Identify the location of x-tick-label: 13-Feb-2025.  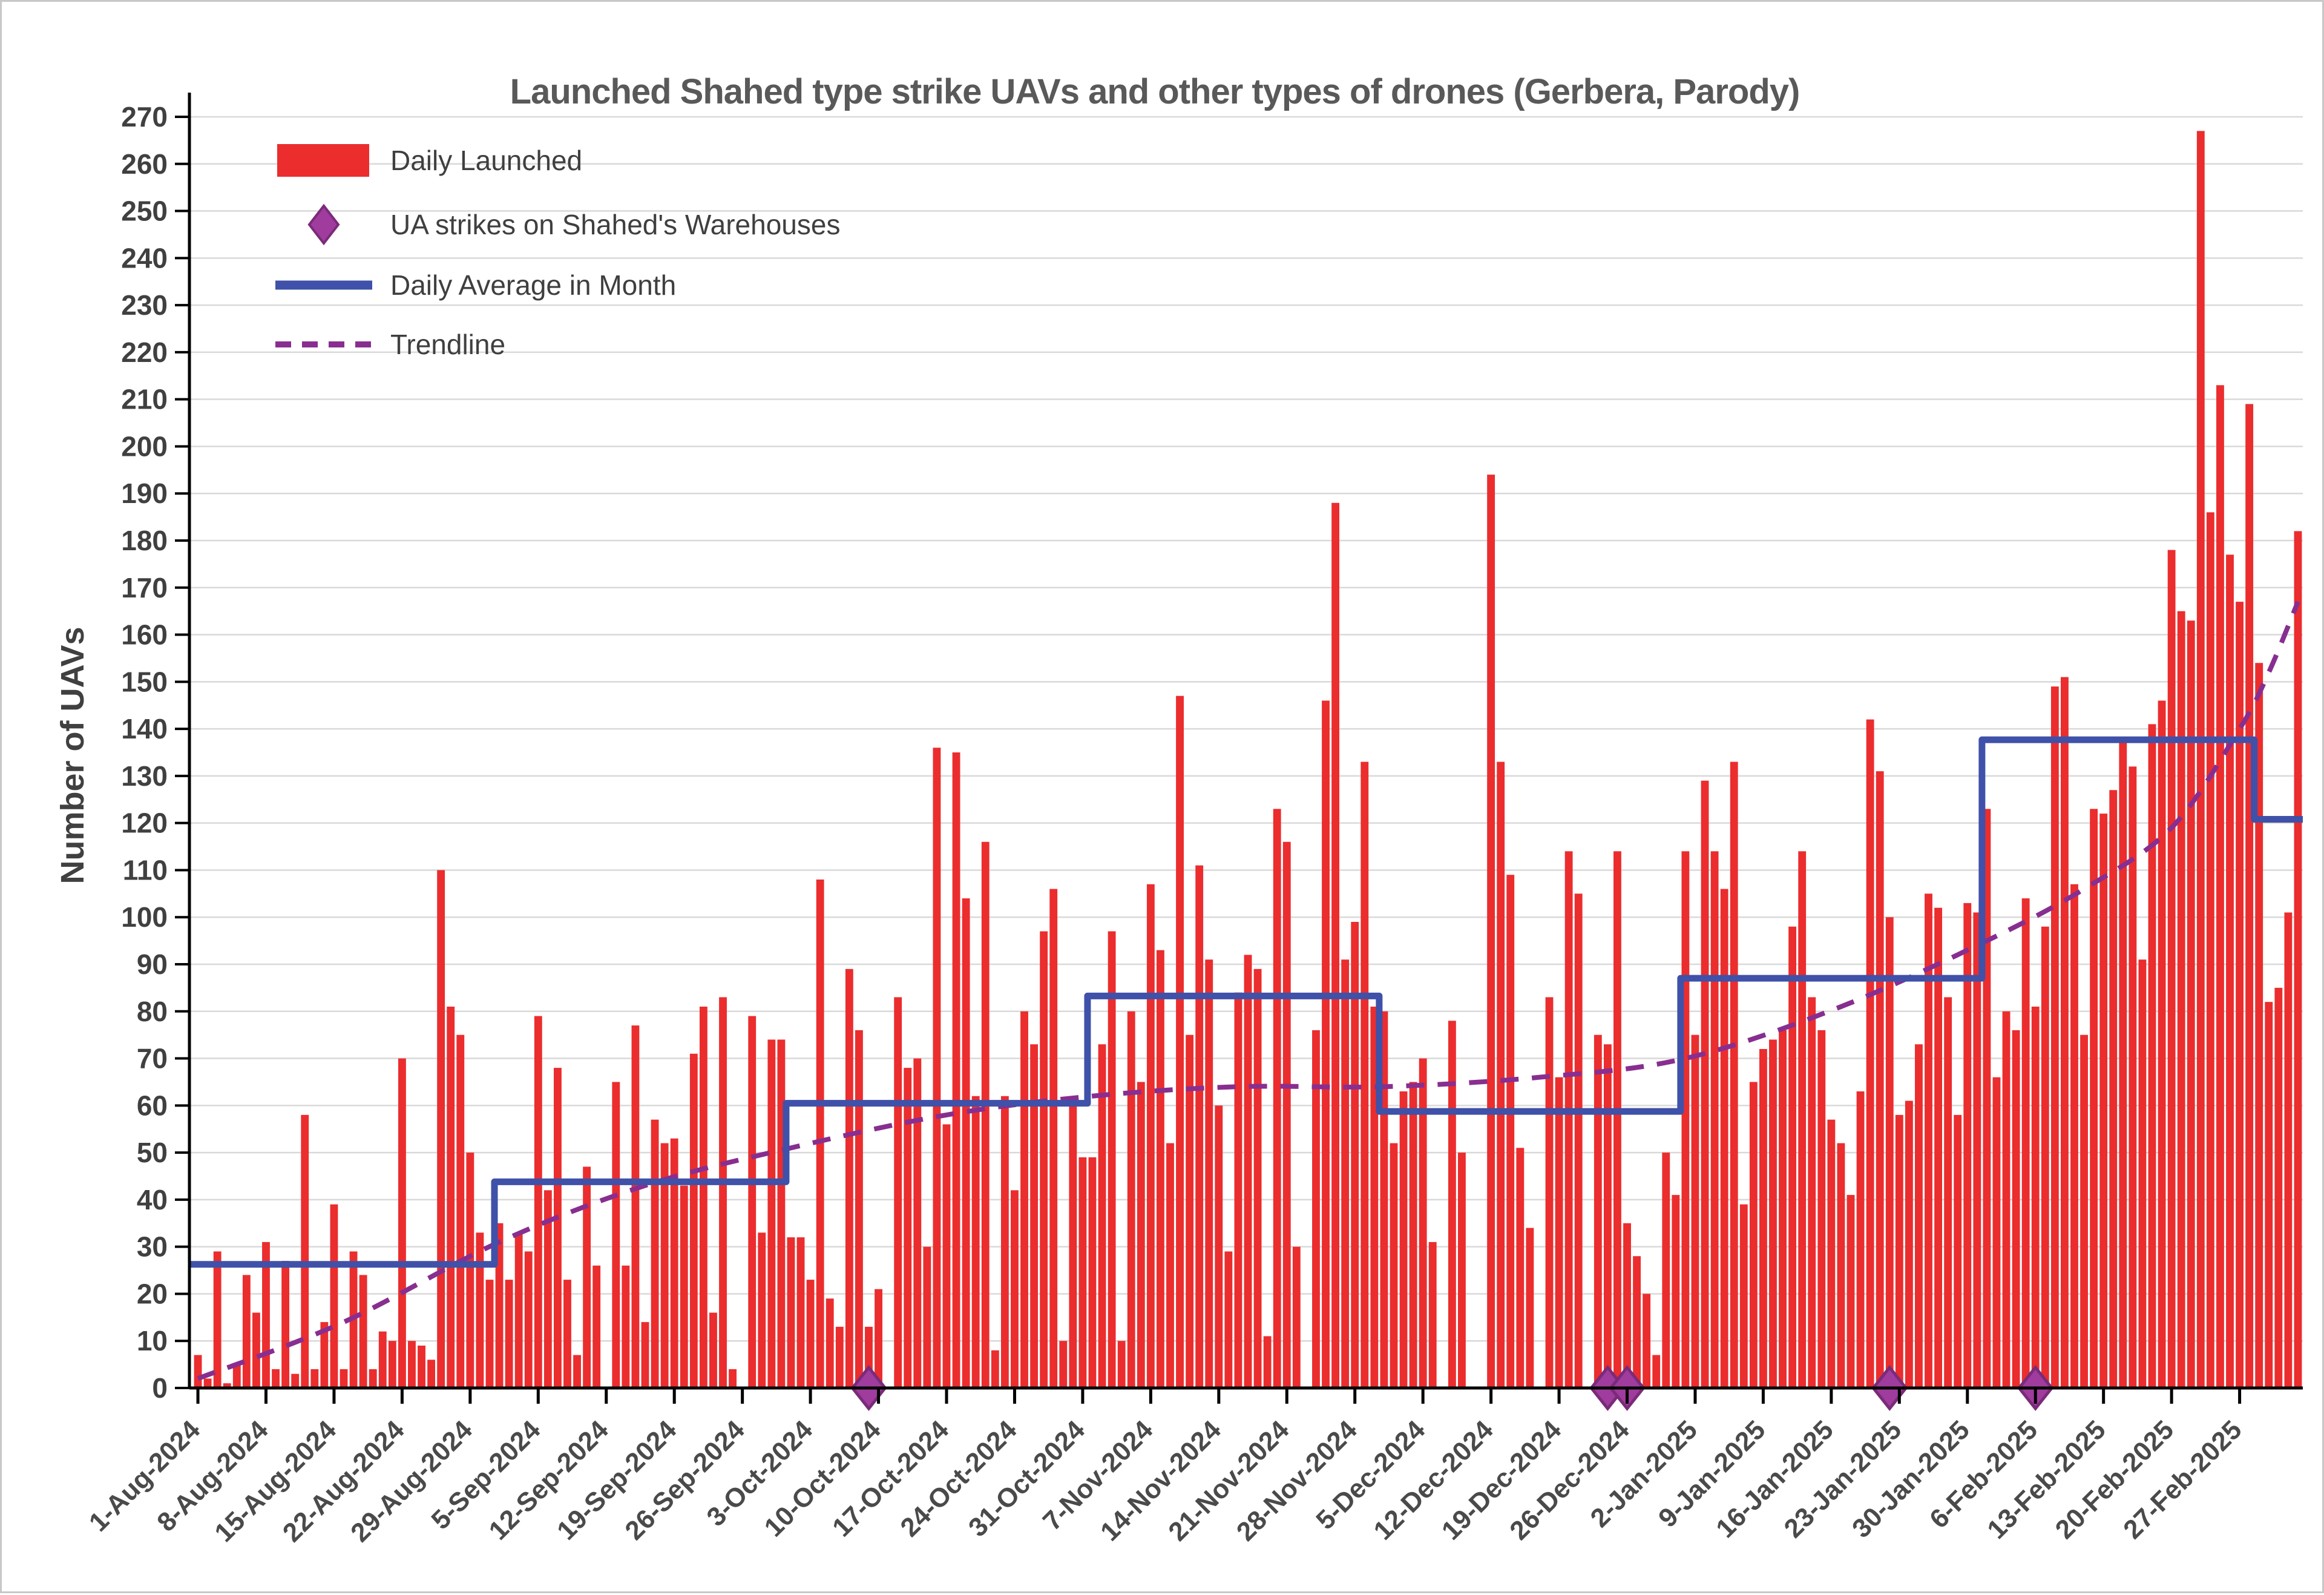
(2046, 1480).